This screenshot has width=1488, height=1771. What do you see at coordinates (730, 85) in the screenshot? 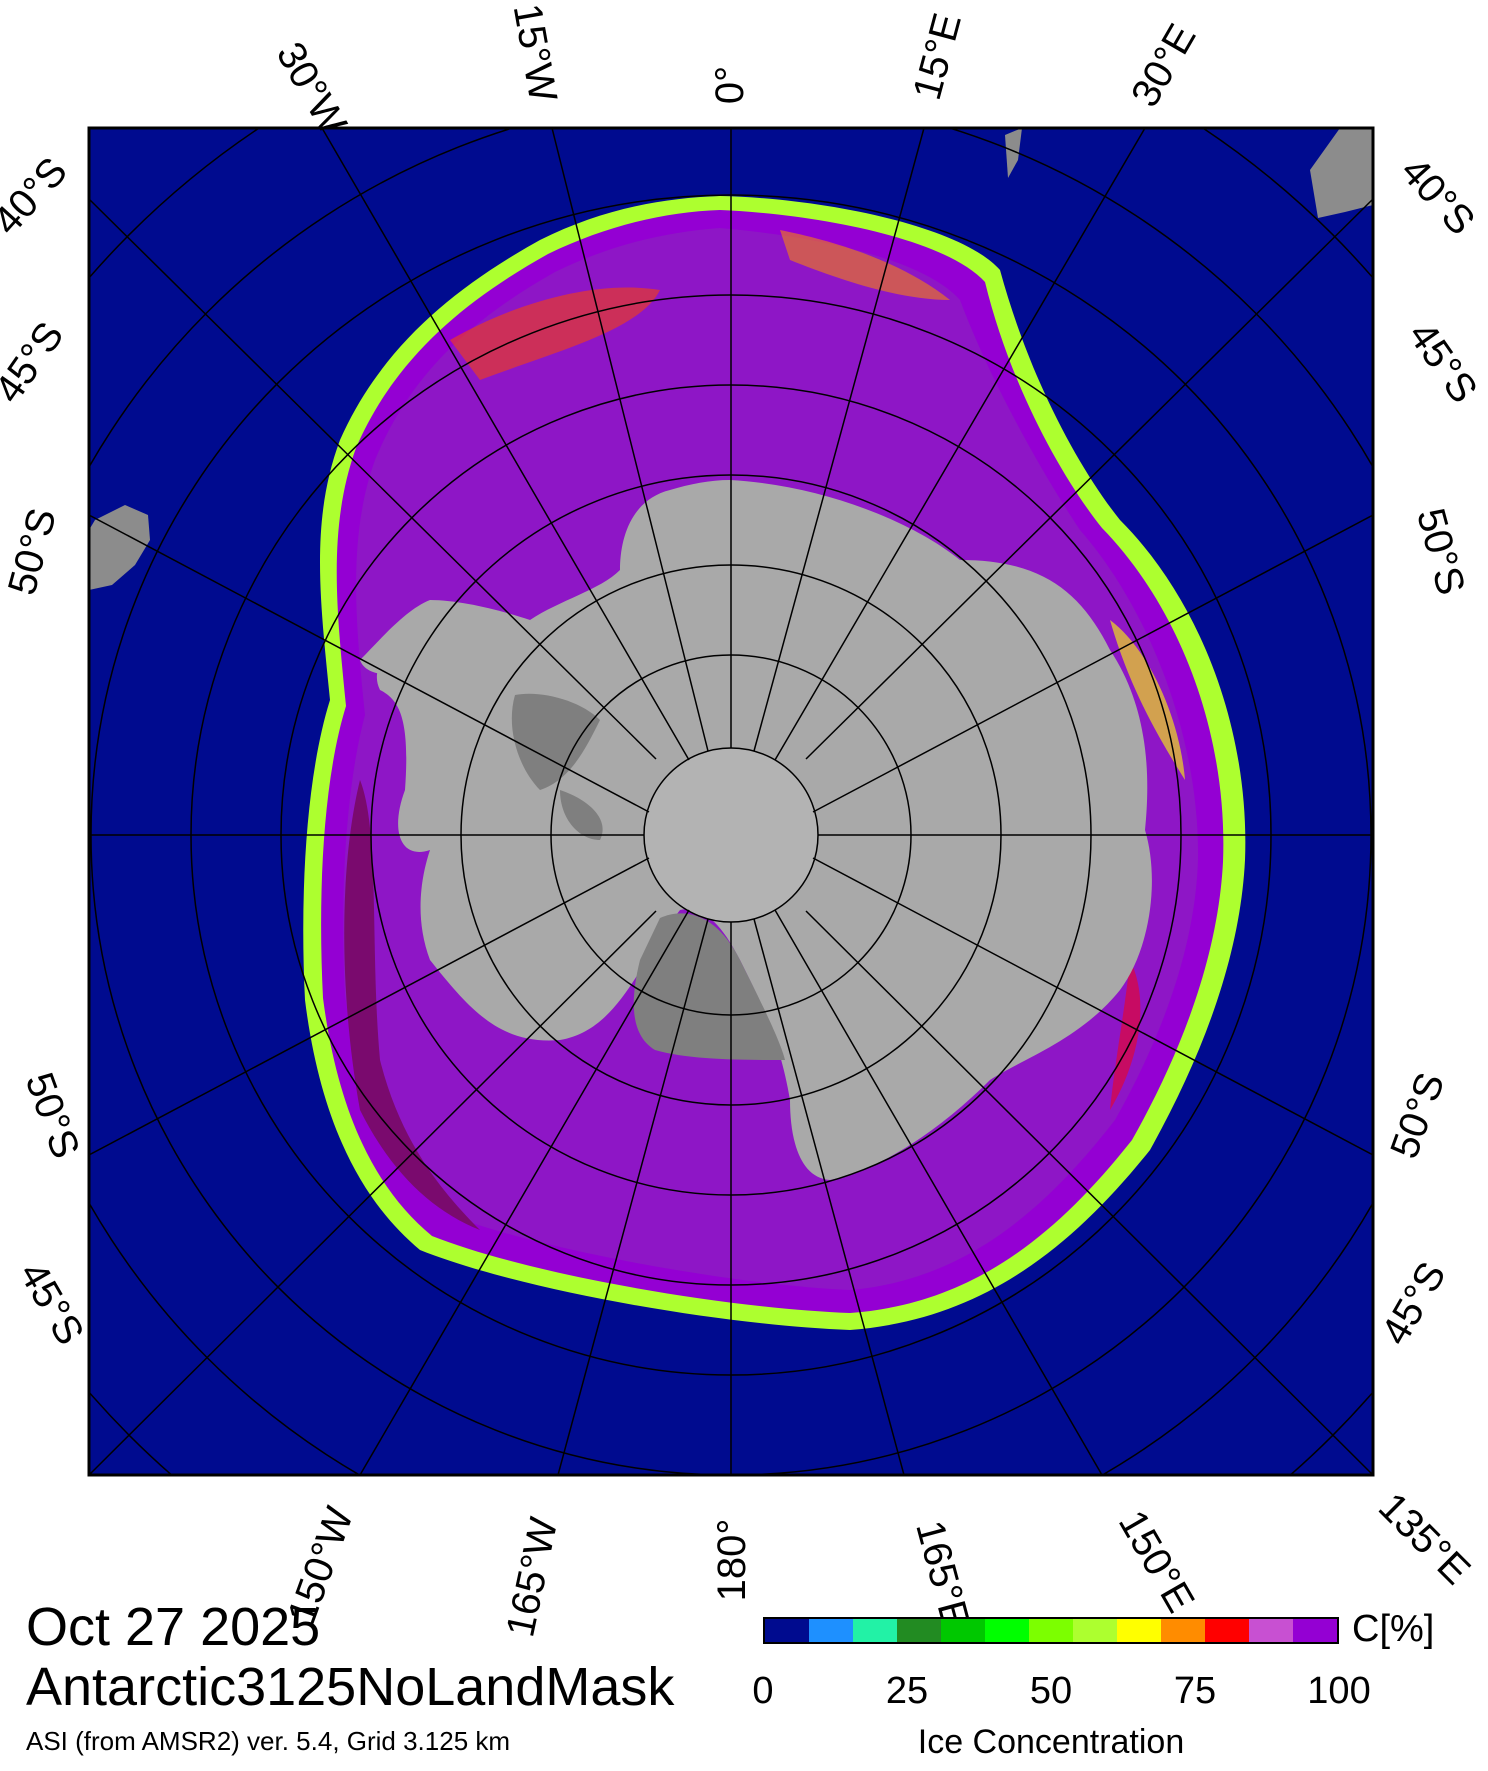
I see `lon-label-top: 0°` at bounding box center [730, 85].